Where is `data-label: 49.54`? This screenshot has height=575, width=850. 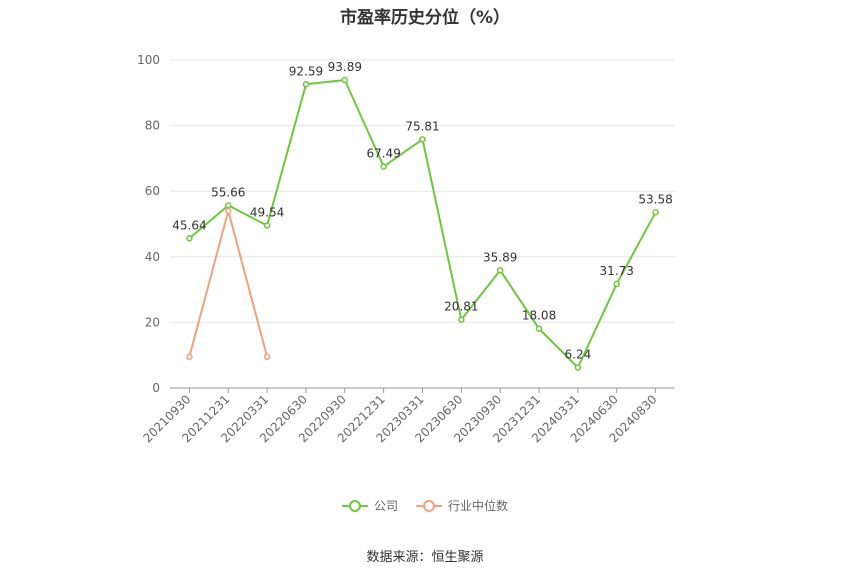 data-label: 49.54 is located at coordinates (267, 213).